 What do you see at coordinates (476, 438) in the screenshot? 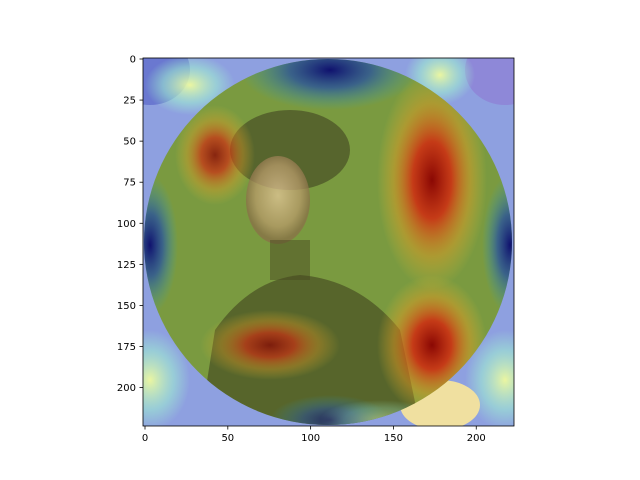
I see `x-tick-label: 200` at bounding box center [476, 438].